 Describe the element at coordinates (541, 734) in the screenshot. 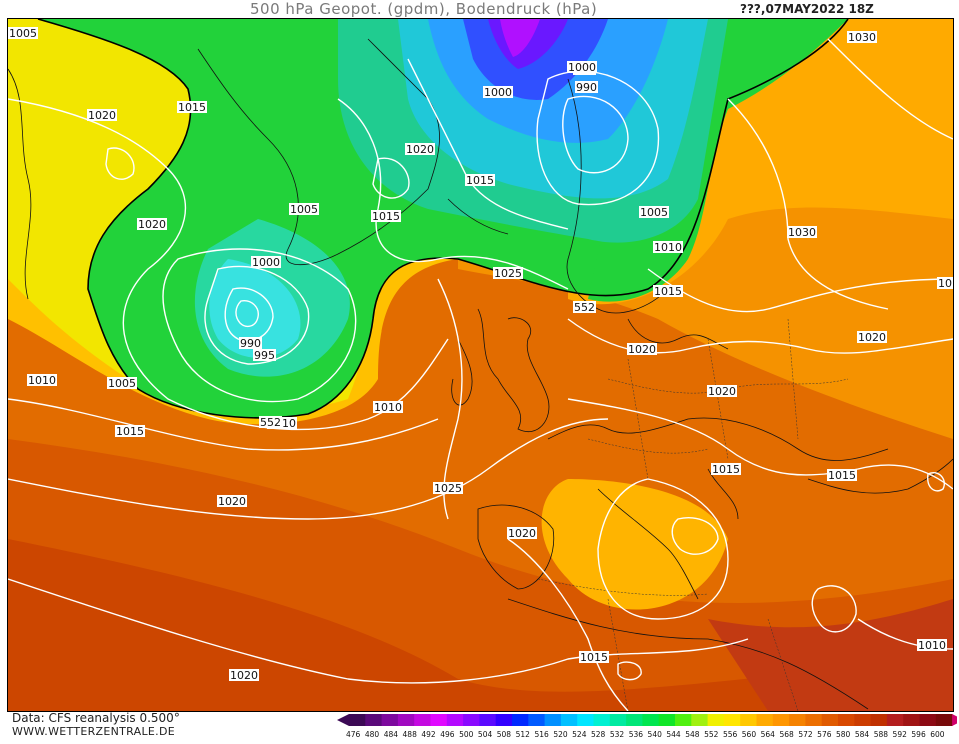

I see `legend-label: 516` at that location.